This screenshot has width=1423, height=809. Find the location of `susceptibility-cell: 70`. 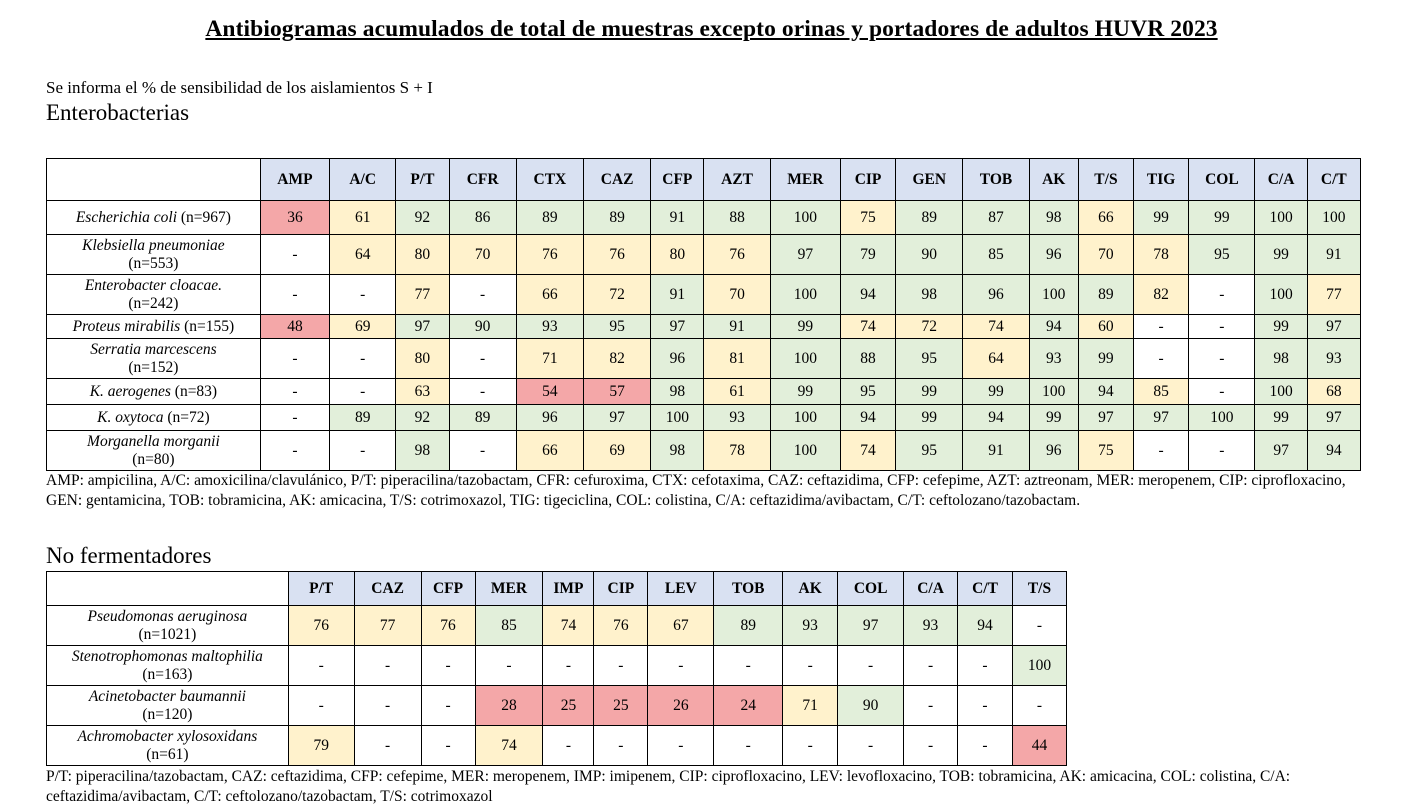

susceptibility-cell: 70 is located at coordinates (482, 254).